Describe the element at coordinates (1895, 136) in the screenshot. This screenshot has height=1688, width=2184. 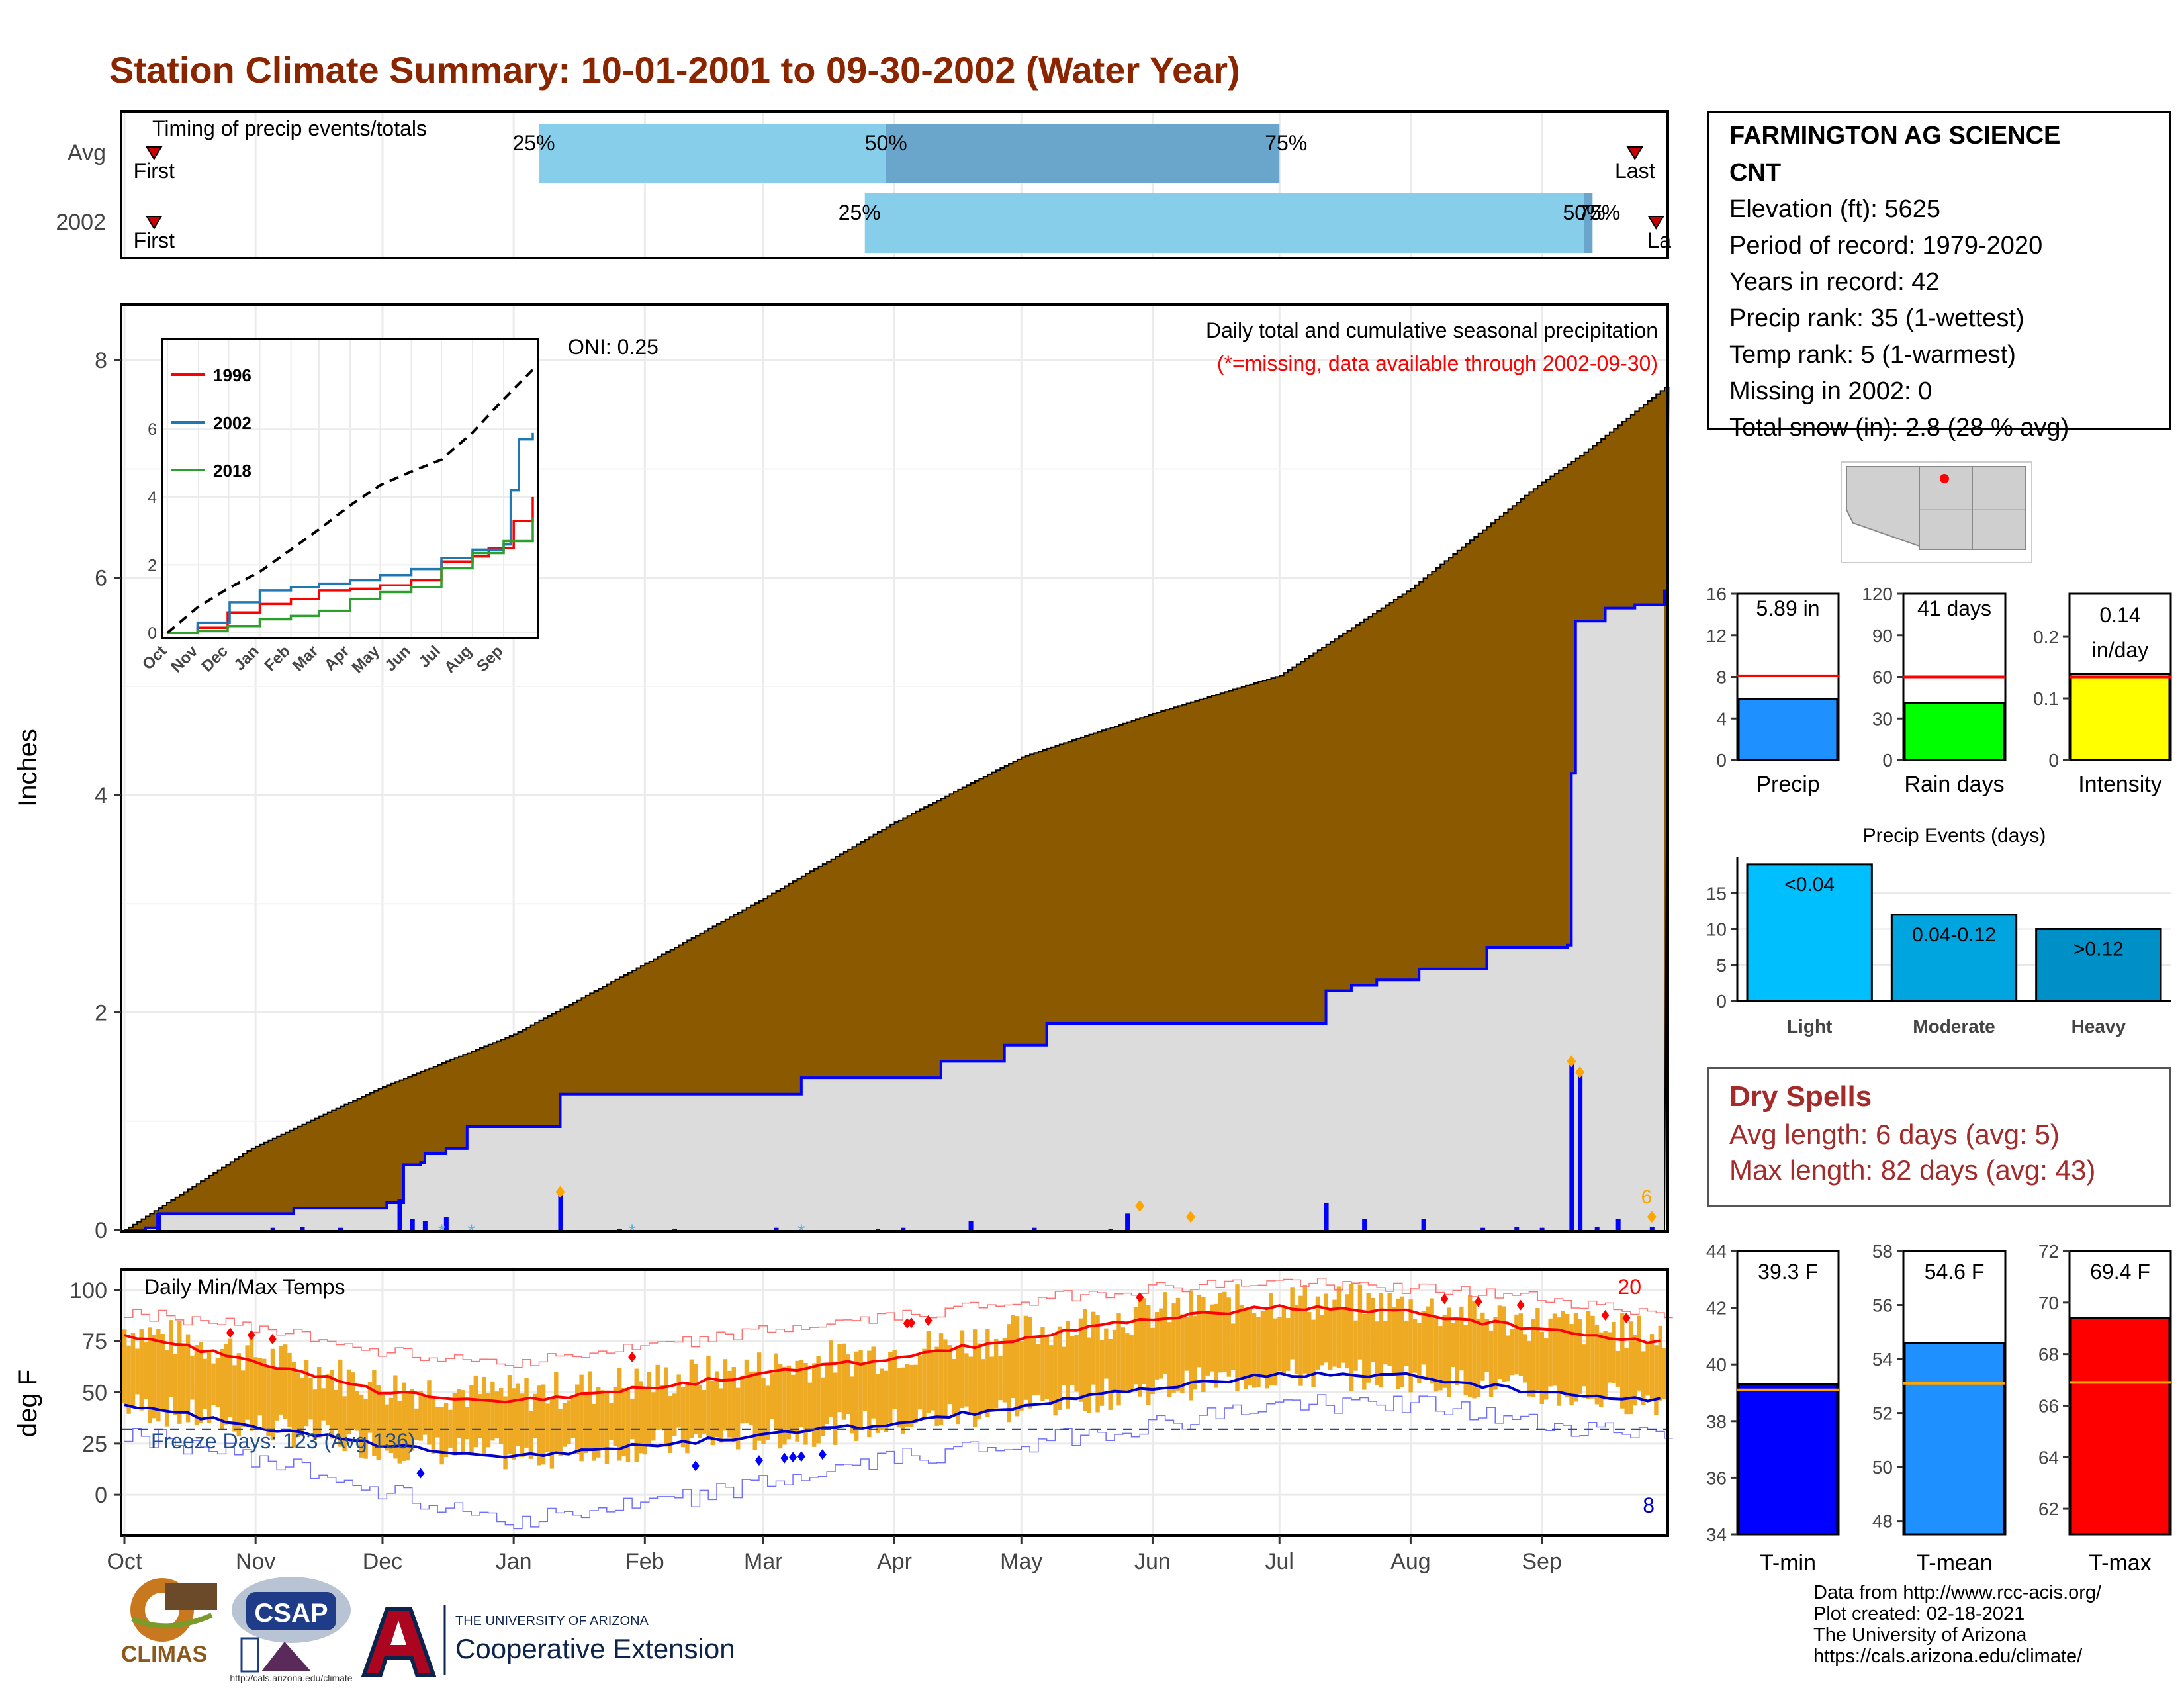
I see `station-name: FARMINGTON AG SCIENCE` at that location.